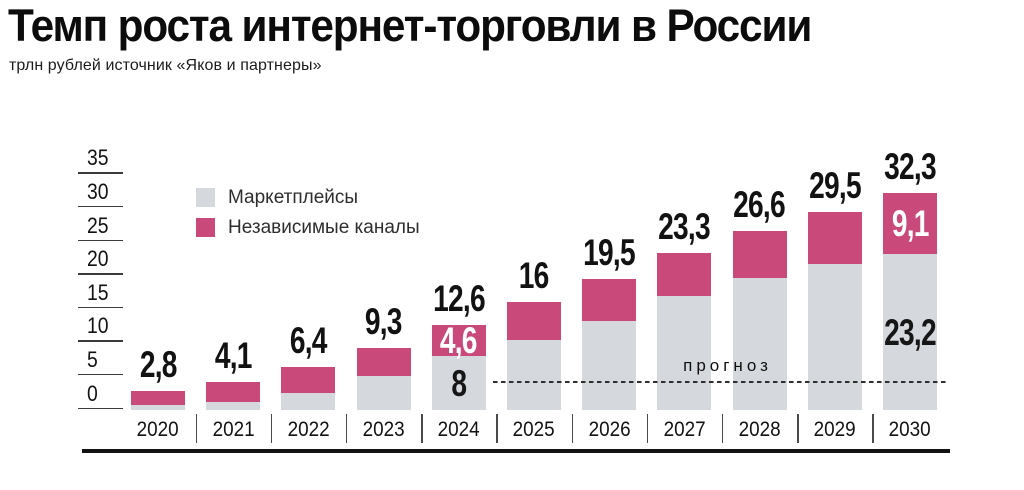 Image resolution: width=1024 pixels, height=490 pixels. I want to click on y-tick-label: 10, so click(98, 326).